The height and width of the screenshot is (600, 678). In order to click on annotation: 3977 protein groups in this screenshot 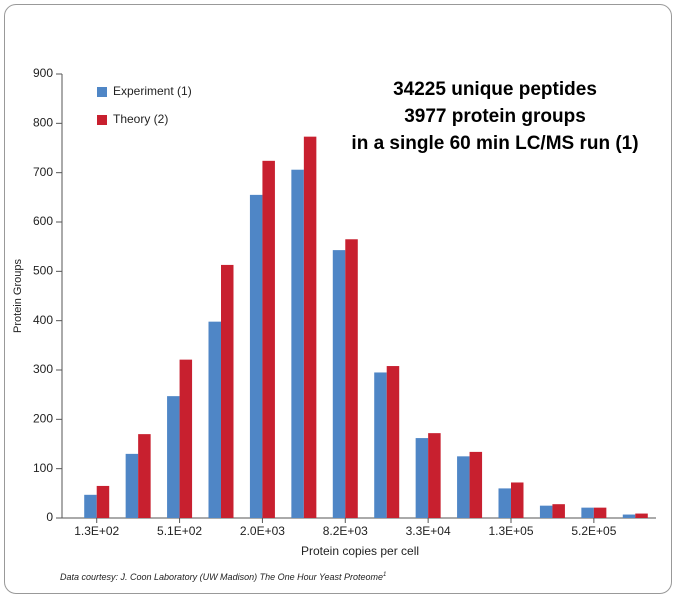, I will do `click(495, 116)`.